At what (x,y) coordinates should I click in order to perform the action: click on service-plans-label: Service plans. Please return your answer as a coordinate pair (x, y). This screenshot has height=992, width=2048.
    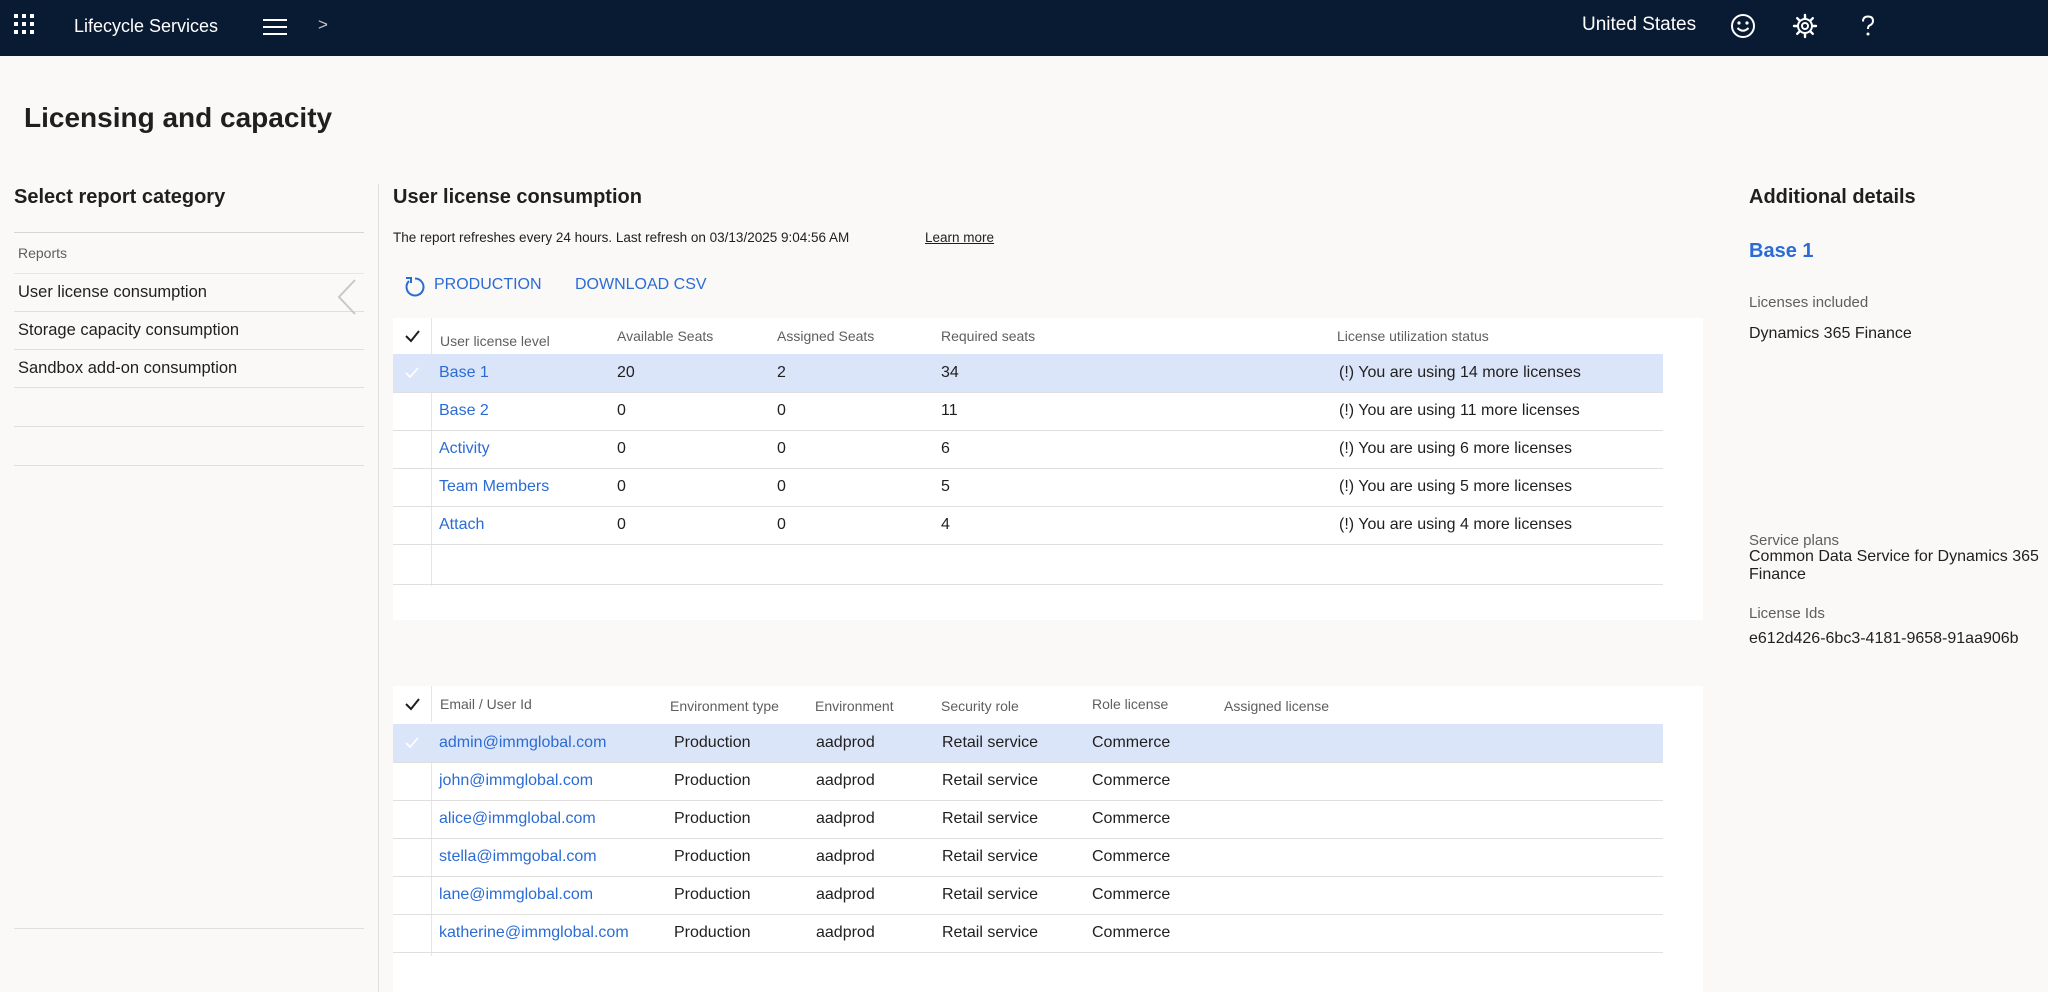
    Looking at the image, I should click on (1794, 540).